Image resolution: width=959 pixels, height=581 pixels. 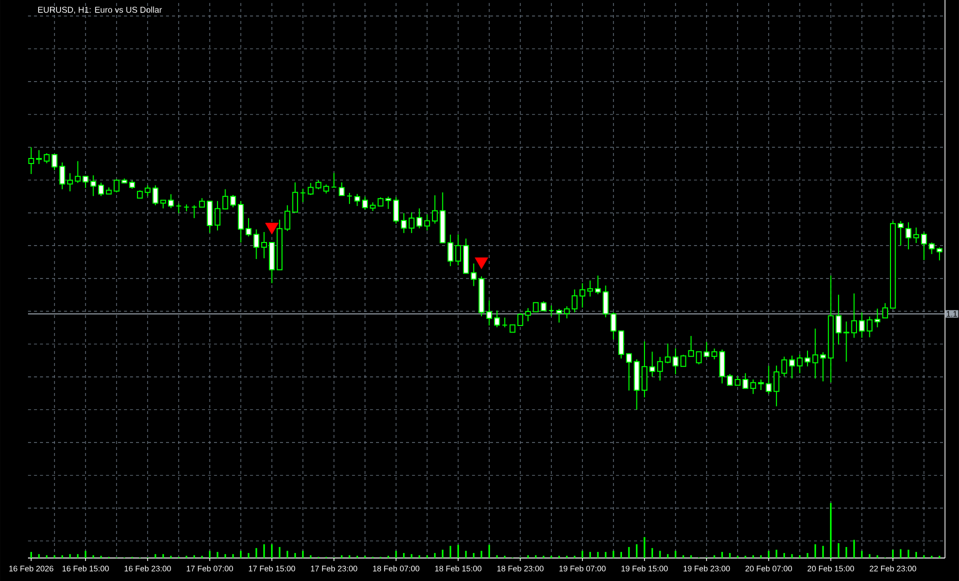 What do you see at coordinates (951, 314) in the screenshot?
I see `text: 1.1` at bounding box center [951, 314].